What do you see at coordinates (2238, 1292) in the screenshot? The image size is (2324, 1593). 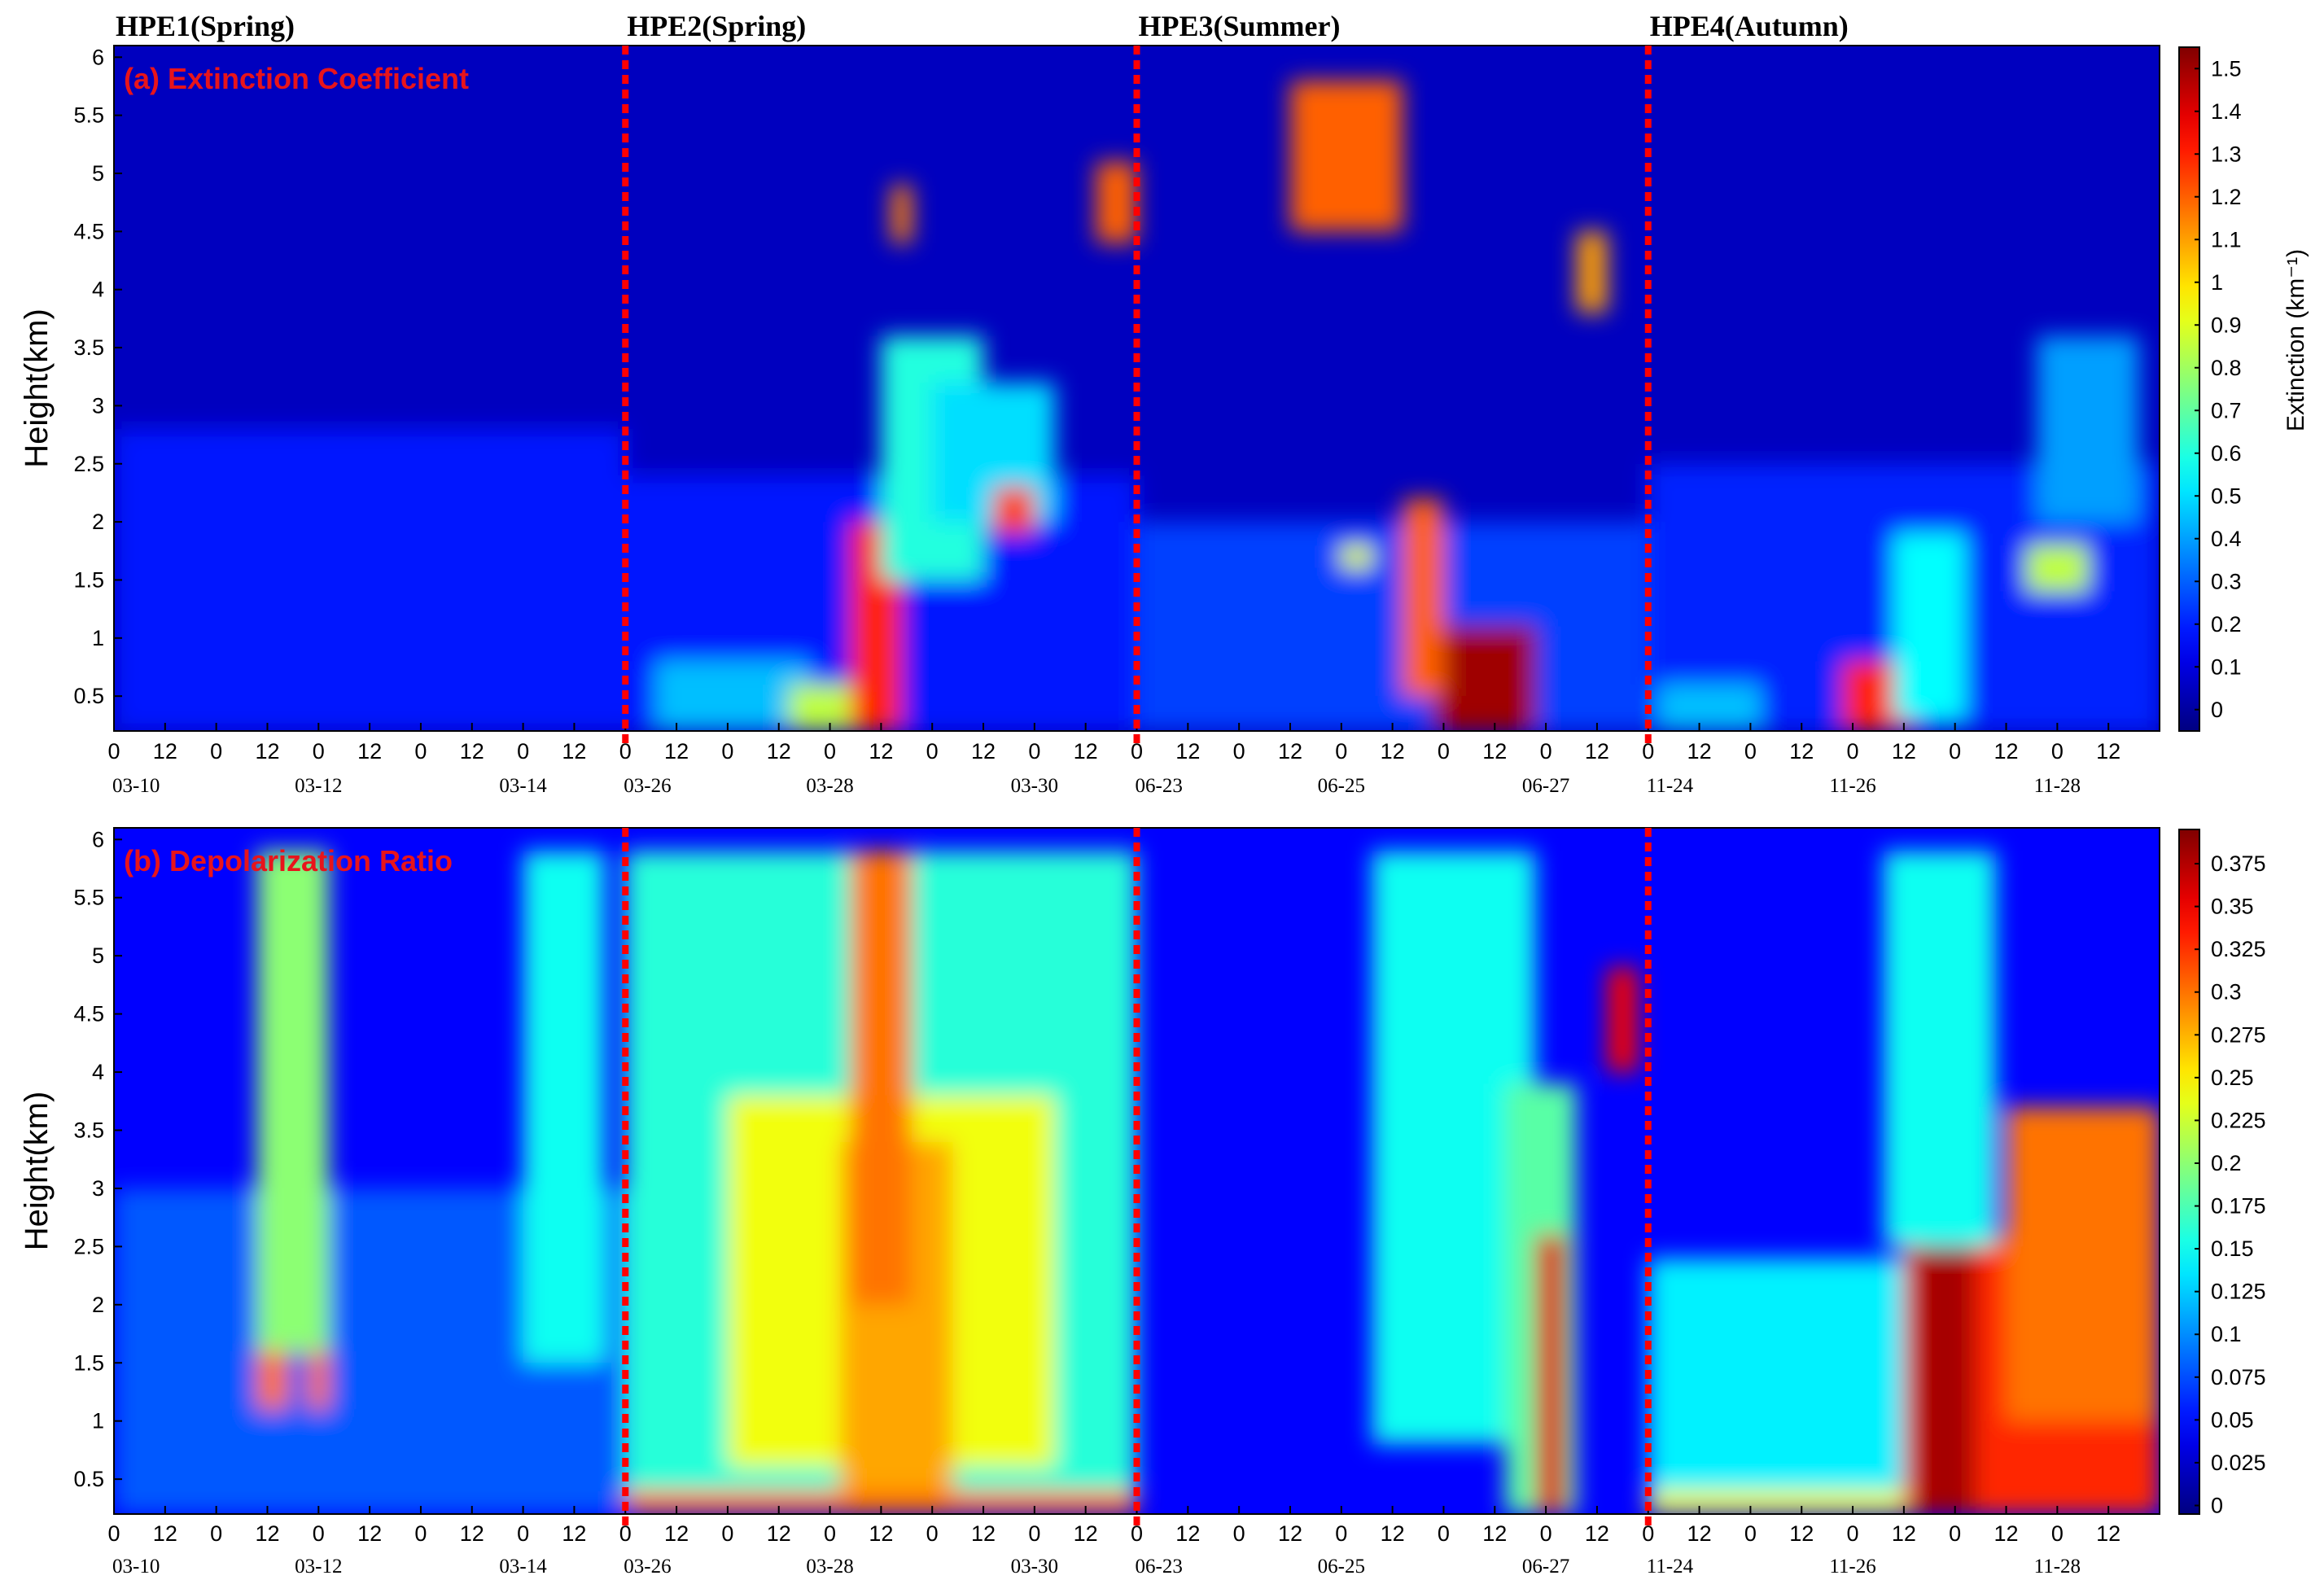 I see `colorbar-tick-label: 0.125` at bounding box center [2238, 1292].